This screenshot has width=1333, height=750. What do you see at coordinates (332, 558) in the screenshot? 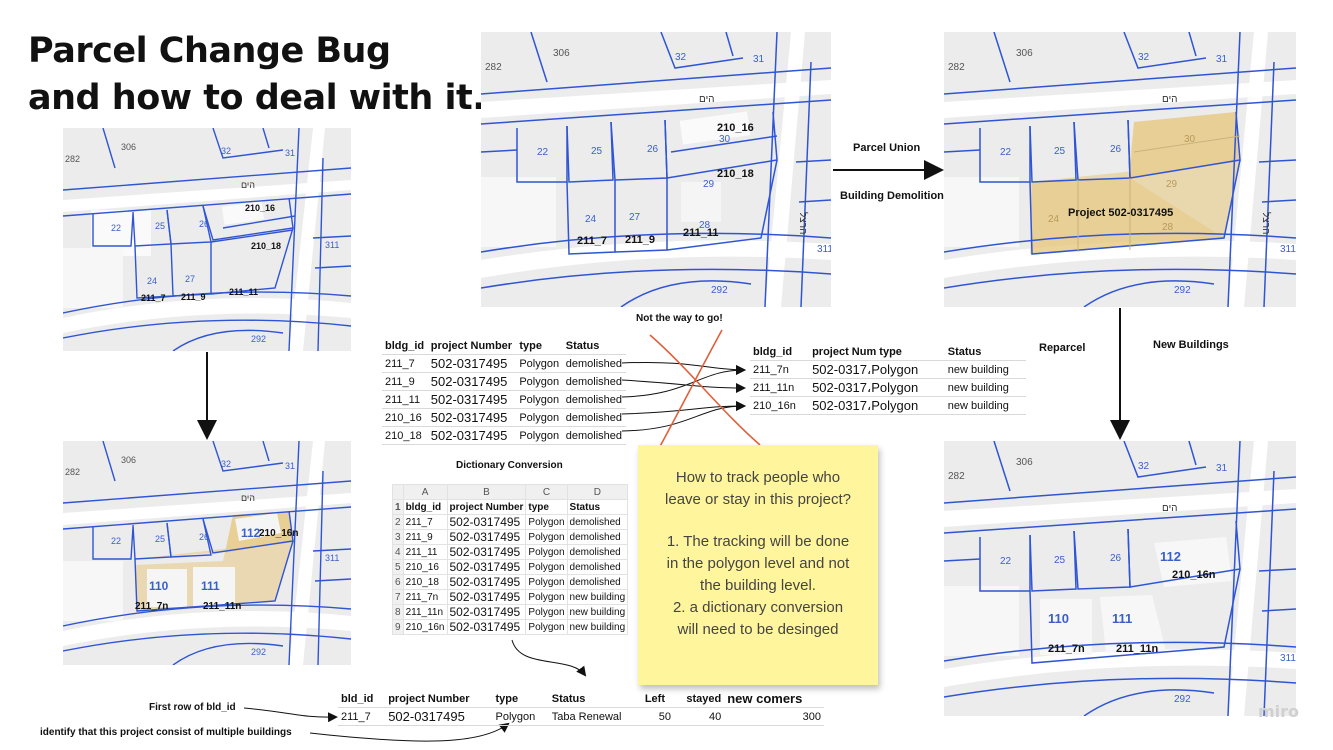
I see `map-bl-num-311: 311` at bounding box center [332, 558].